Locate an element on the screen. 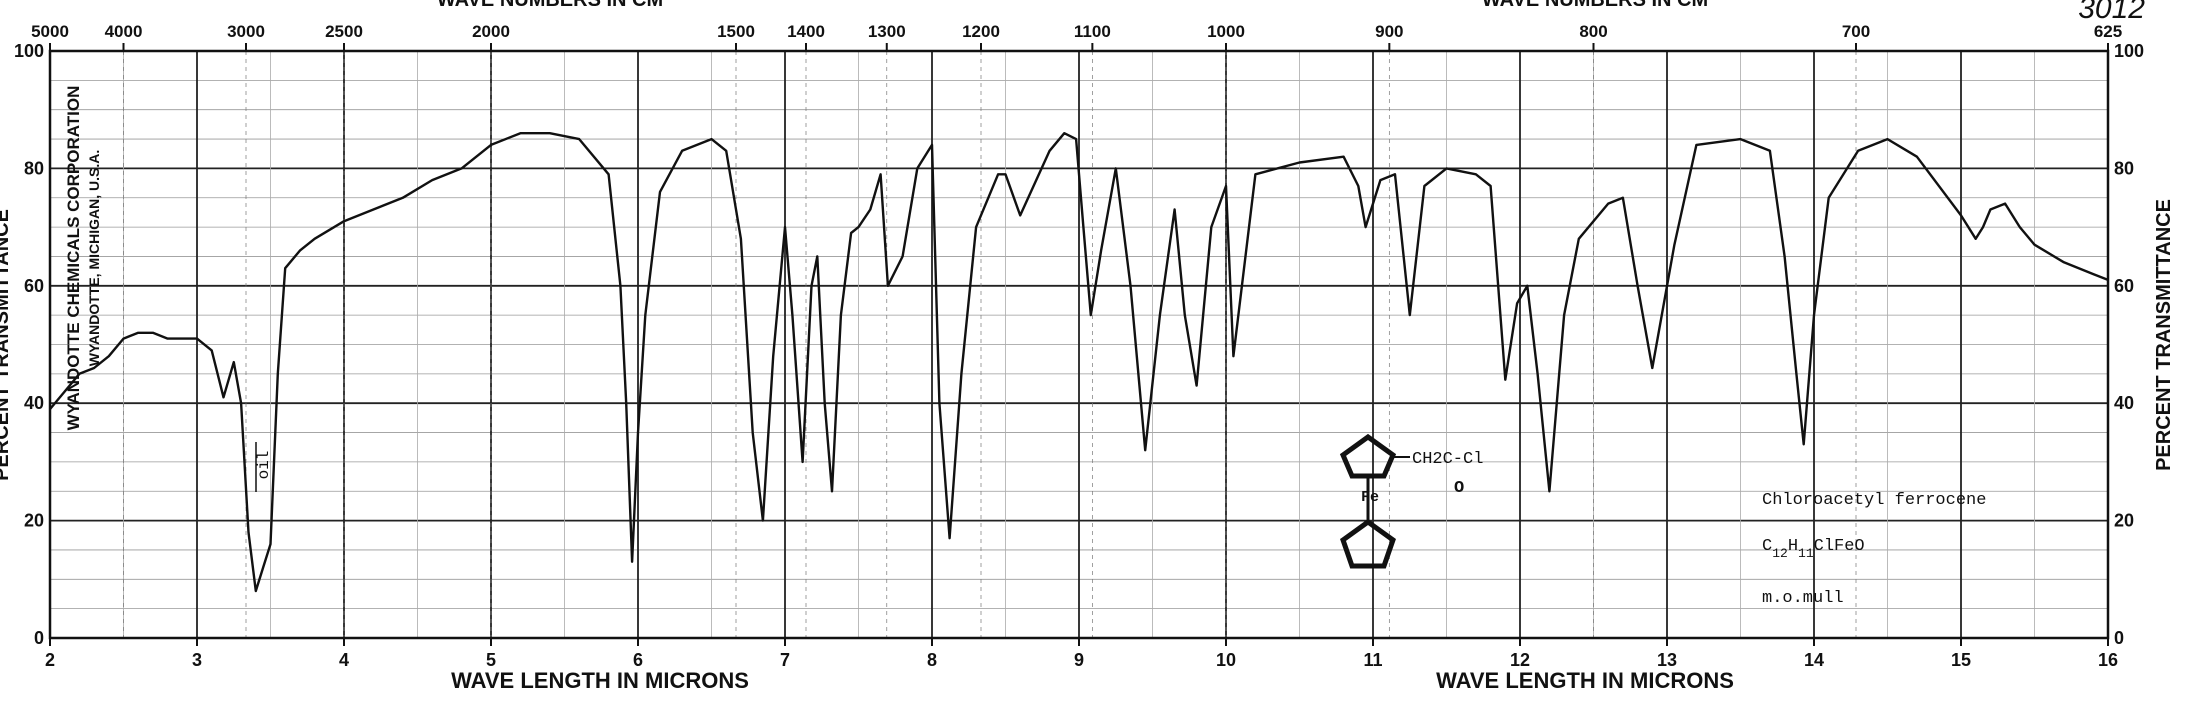  bottom-axis-tick-label: 7 is located at coordinates (785, 660).